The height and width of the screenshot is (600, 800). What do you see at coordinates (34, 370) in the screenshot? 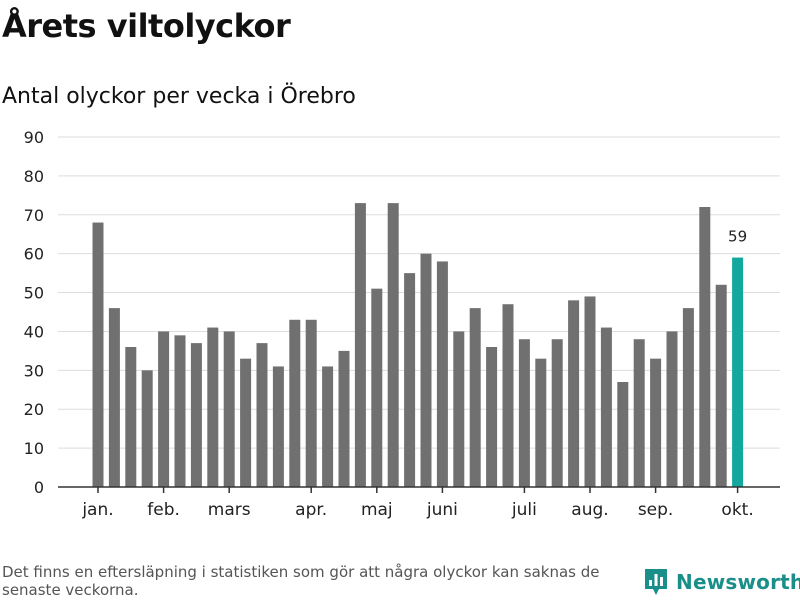
I see `y-tick-label: 30` at bounding box center [34, 370].